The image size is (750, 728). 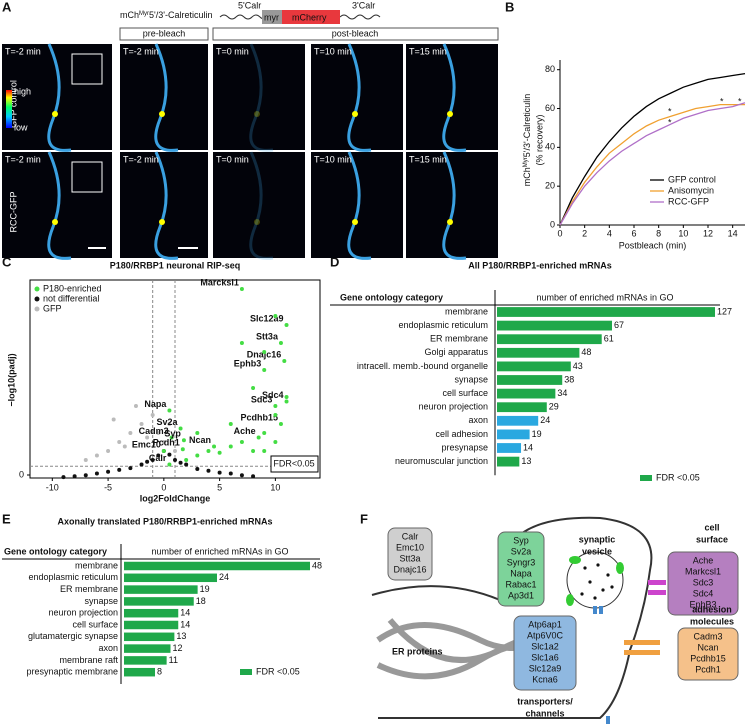 I want to click on colorbar-label: high, so click(x=22, y=91).